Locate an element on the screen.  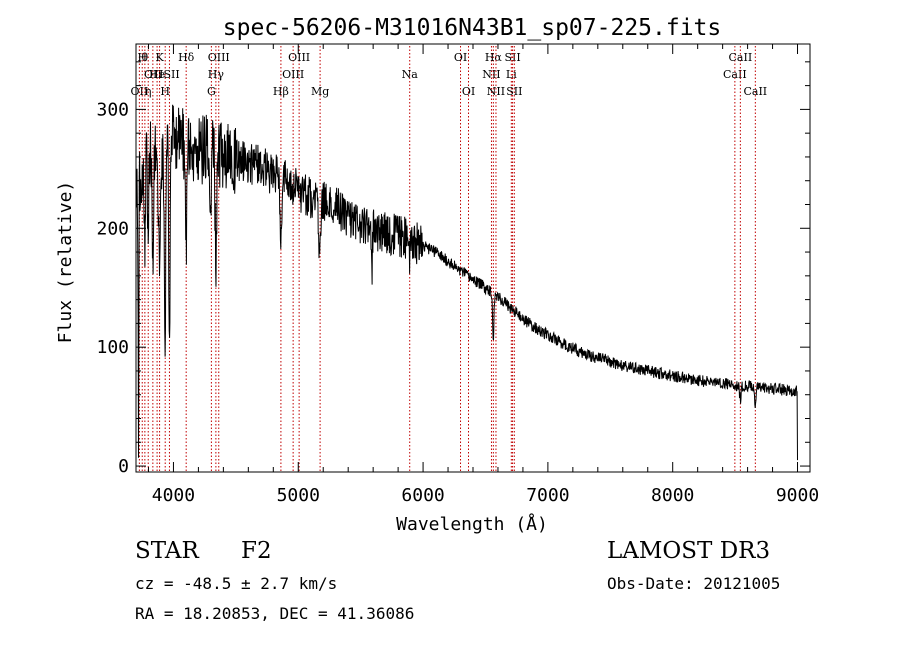
survey-name: LAMOST DR3 is located at coordinates (689, 551).